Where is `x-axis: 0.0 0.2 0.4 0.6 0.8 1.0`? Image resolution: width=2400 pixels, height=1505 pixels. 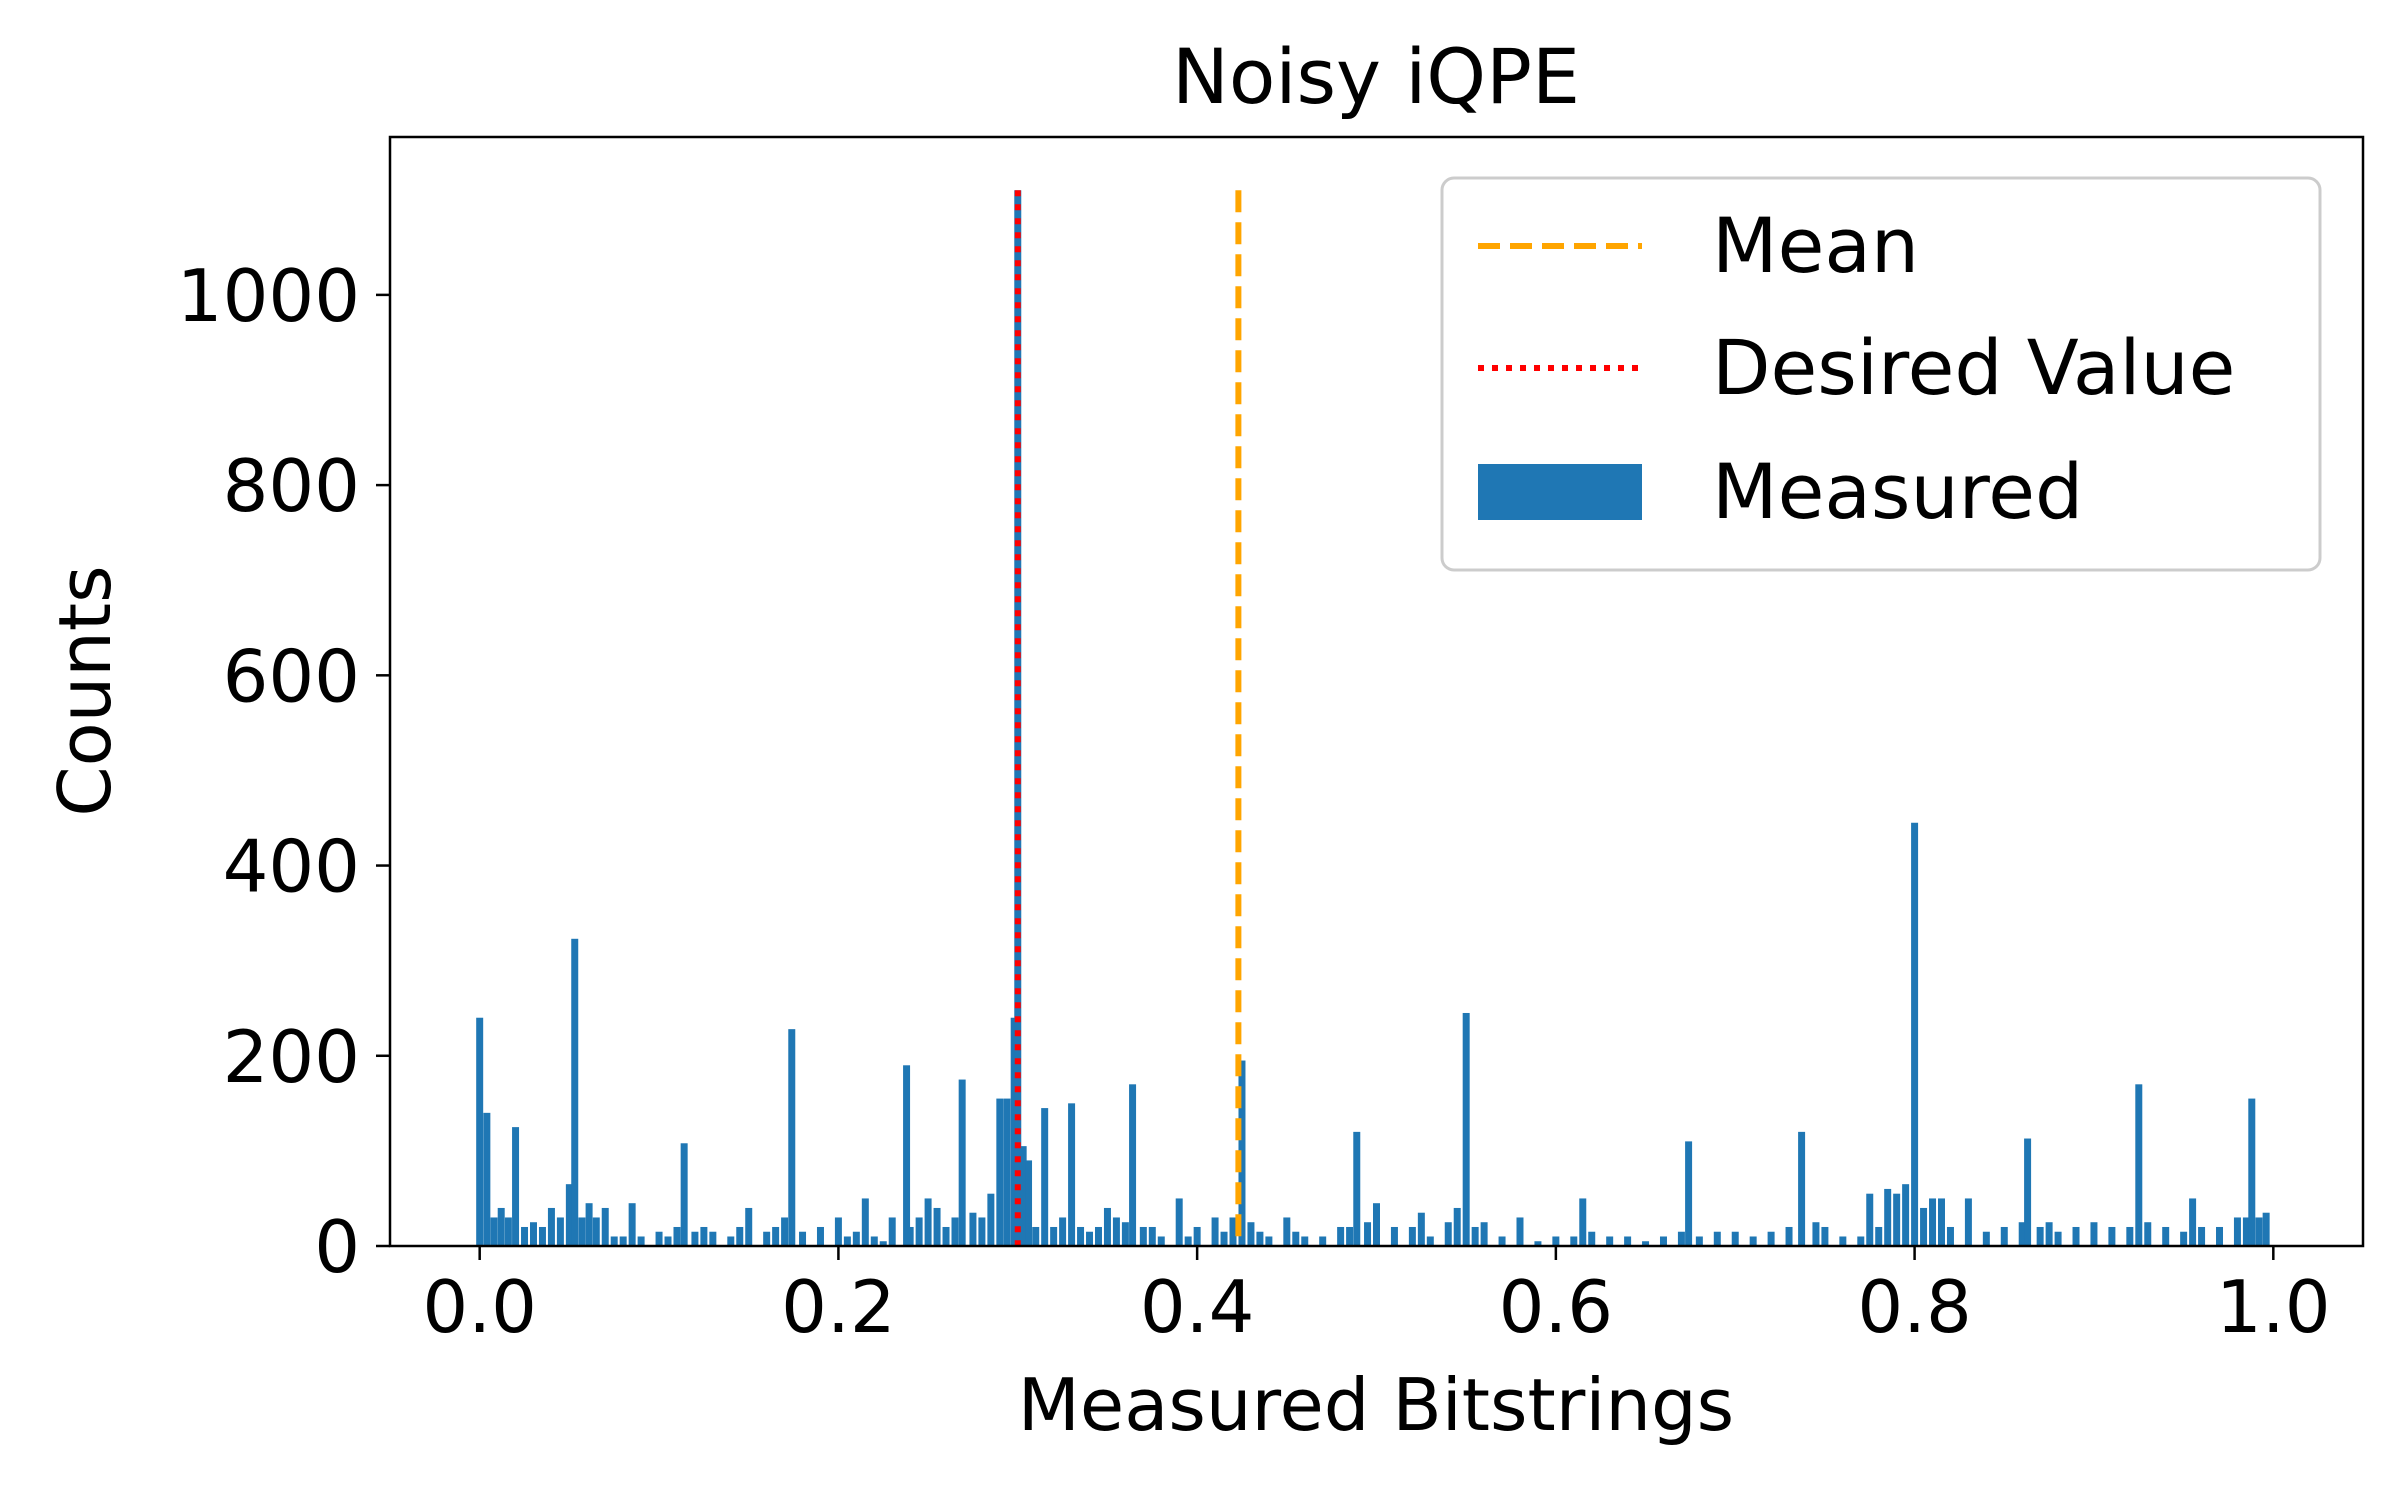 x-axis: 0.0 0.2 0.4 0.6 0.8 1.0 is located at coordinates (1376, 1297).